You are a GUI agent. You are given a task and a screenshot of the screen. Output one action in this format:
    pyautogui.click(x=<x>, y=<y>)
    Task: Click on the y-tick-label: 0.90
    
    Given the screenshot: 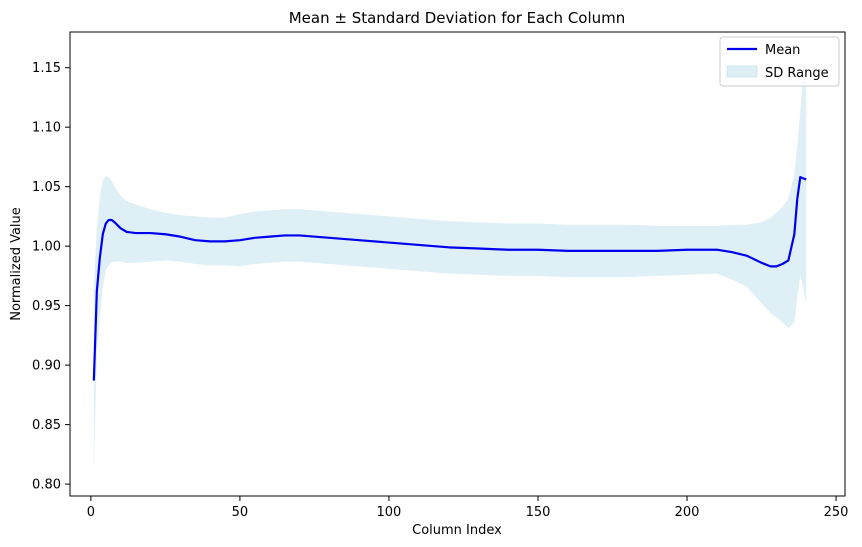 What is the action you would take?
    pyautogui.click(x=46, y=366)
    